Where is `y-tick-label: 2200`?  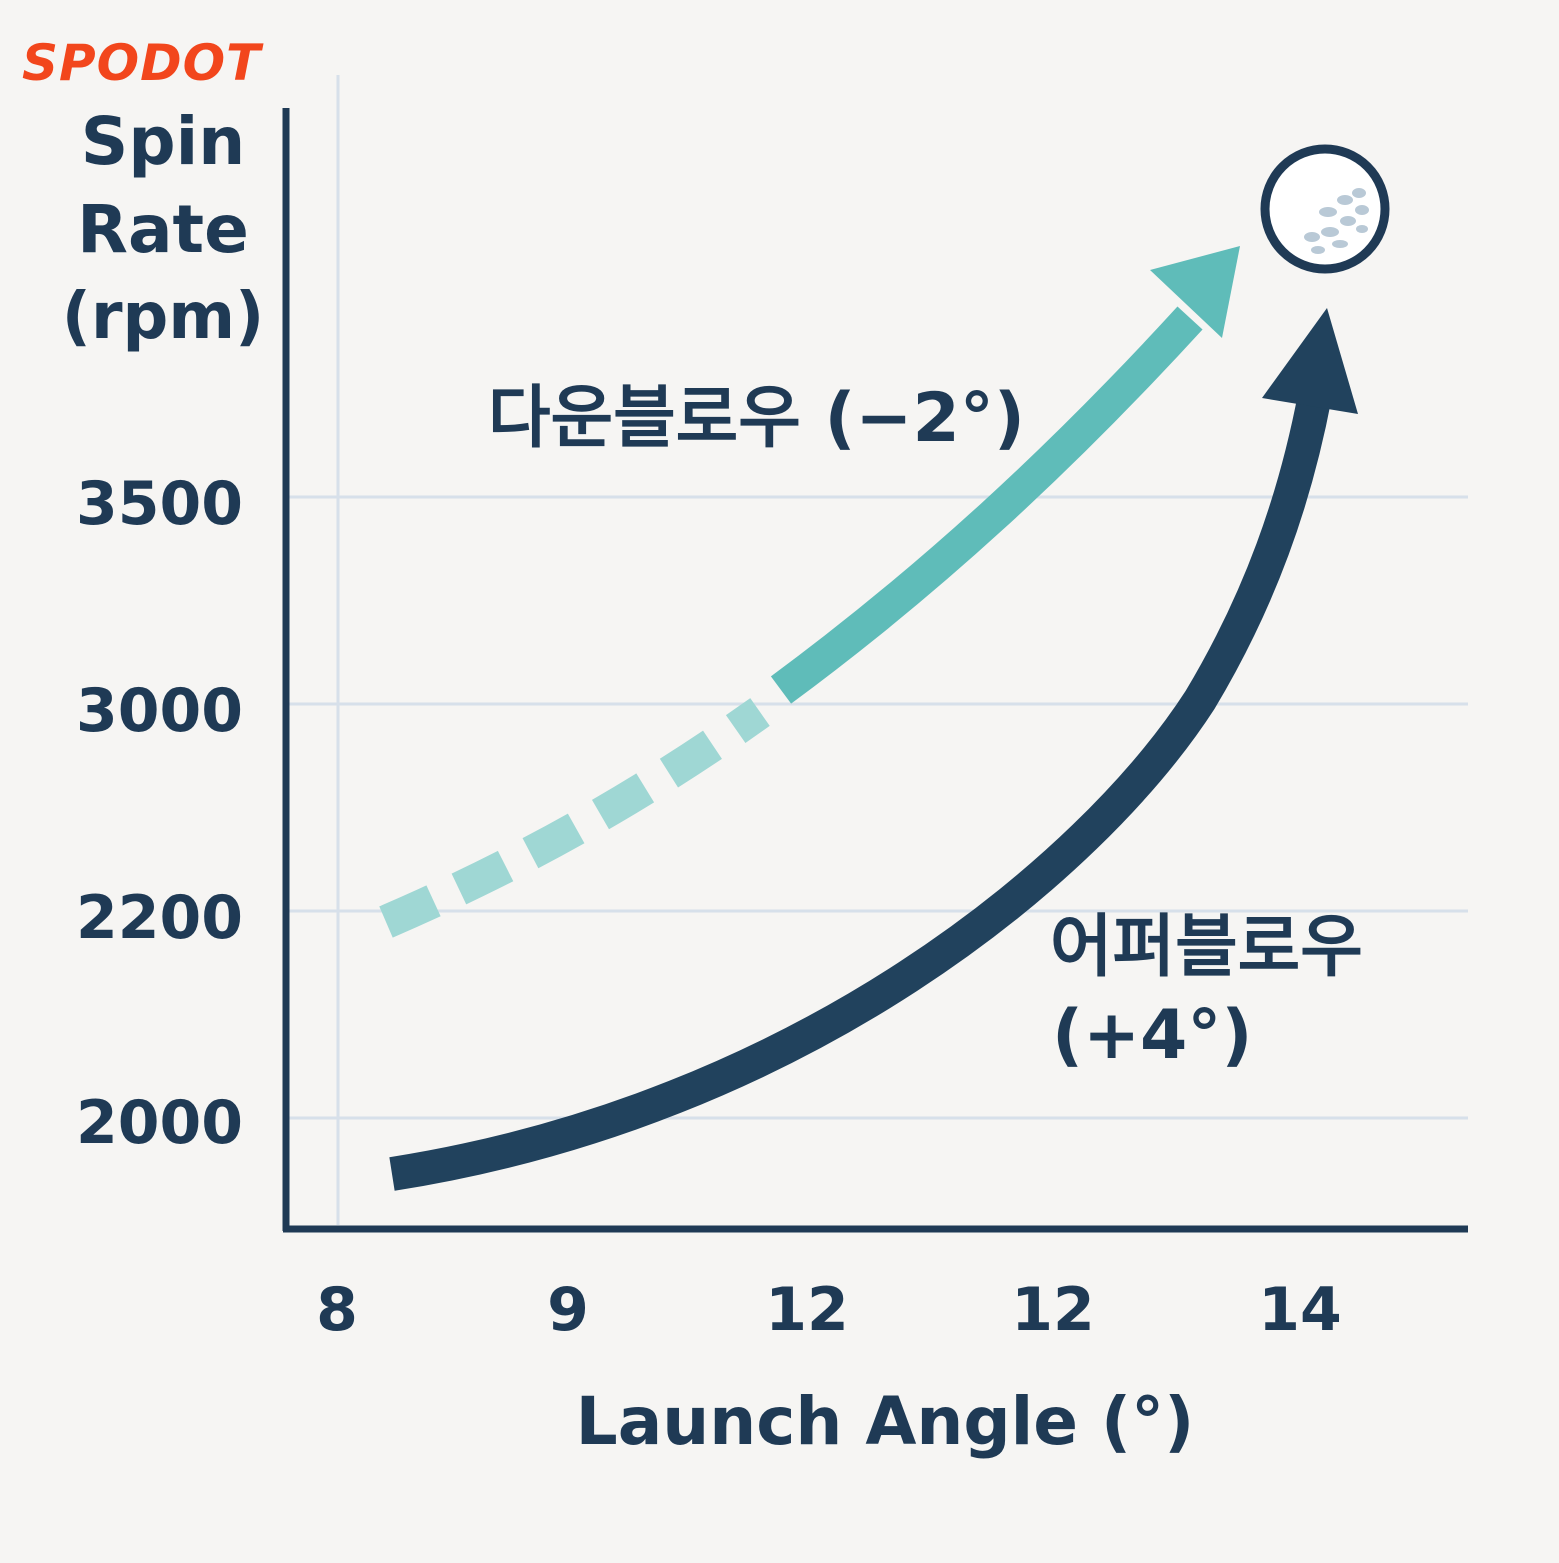
y-tick-label: 2200 is located at coordinates (159, 918).